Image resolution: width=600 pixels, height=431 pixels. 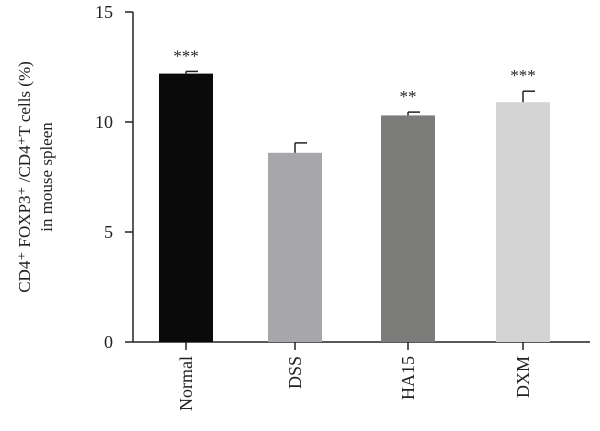 What do you see at coordinates (186, 55) in the screenshot?
I see `significance-normal: ***` at bounding box center [186, 55].